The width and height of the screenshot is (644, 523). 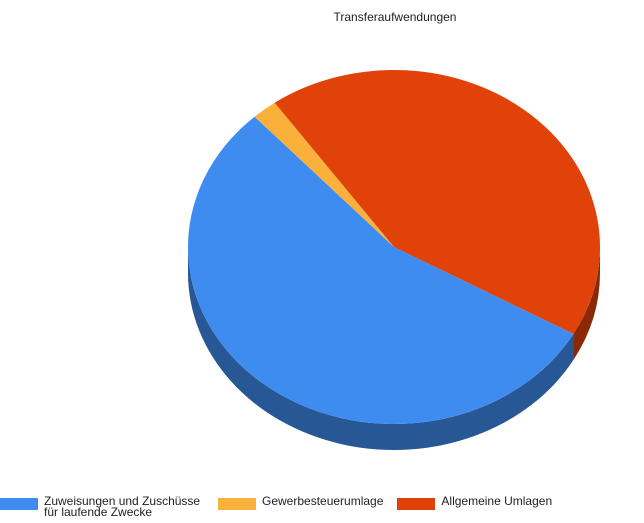 I want to click on pie-slice, so click(x=324, y=174).